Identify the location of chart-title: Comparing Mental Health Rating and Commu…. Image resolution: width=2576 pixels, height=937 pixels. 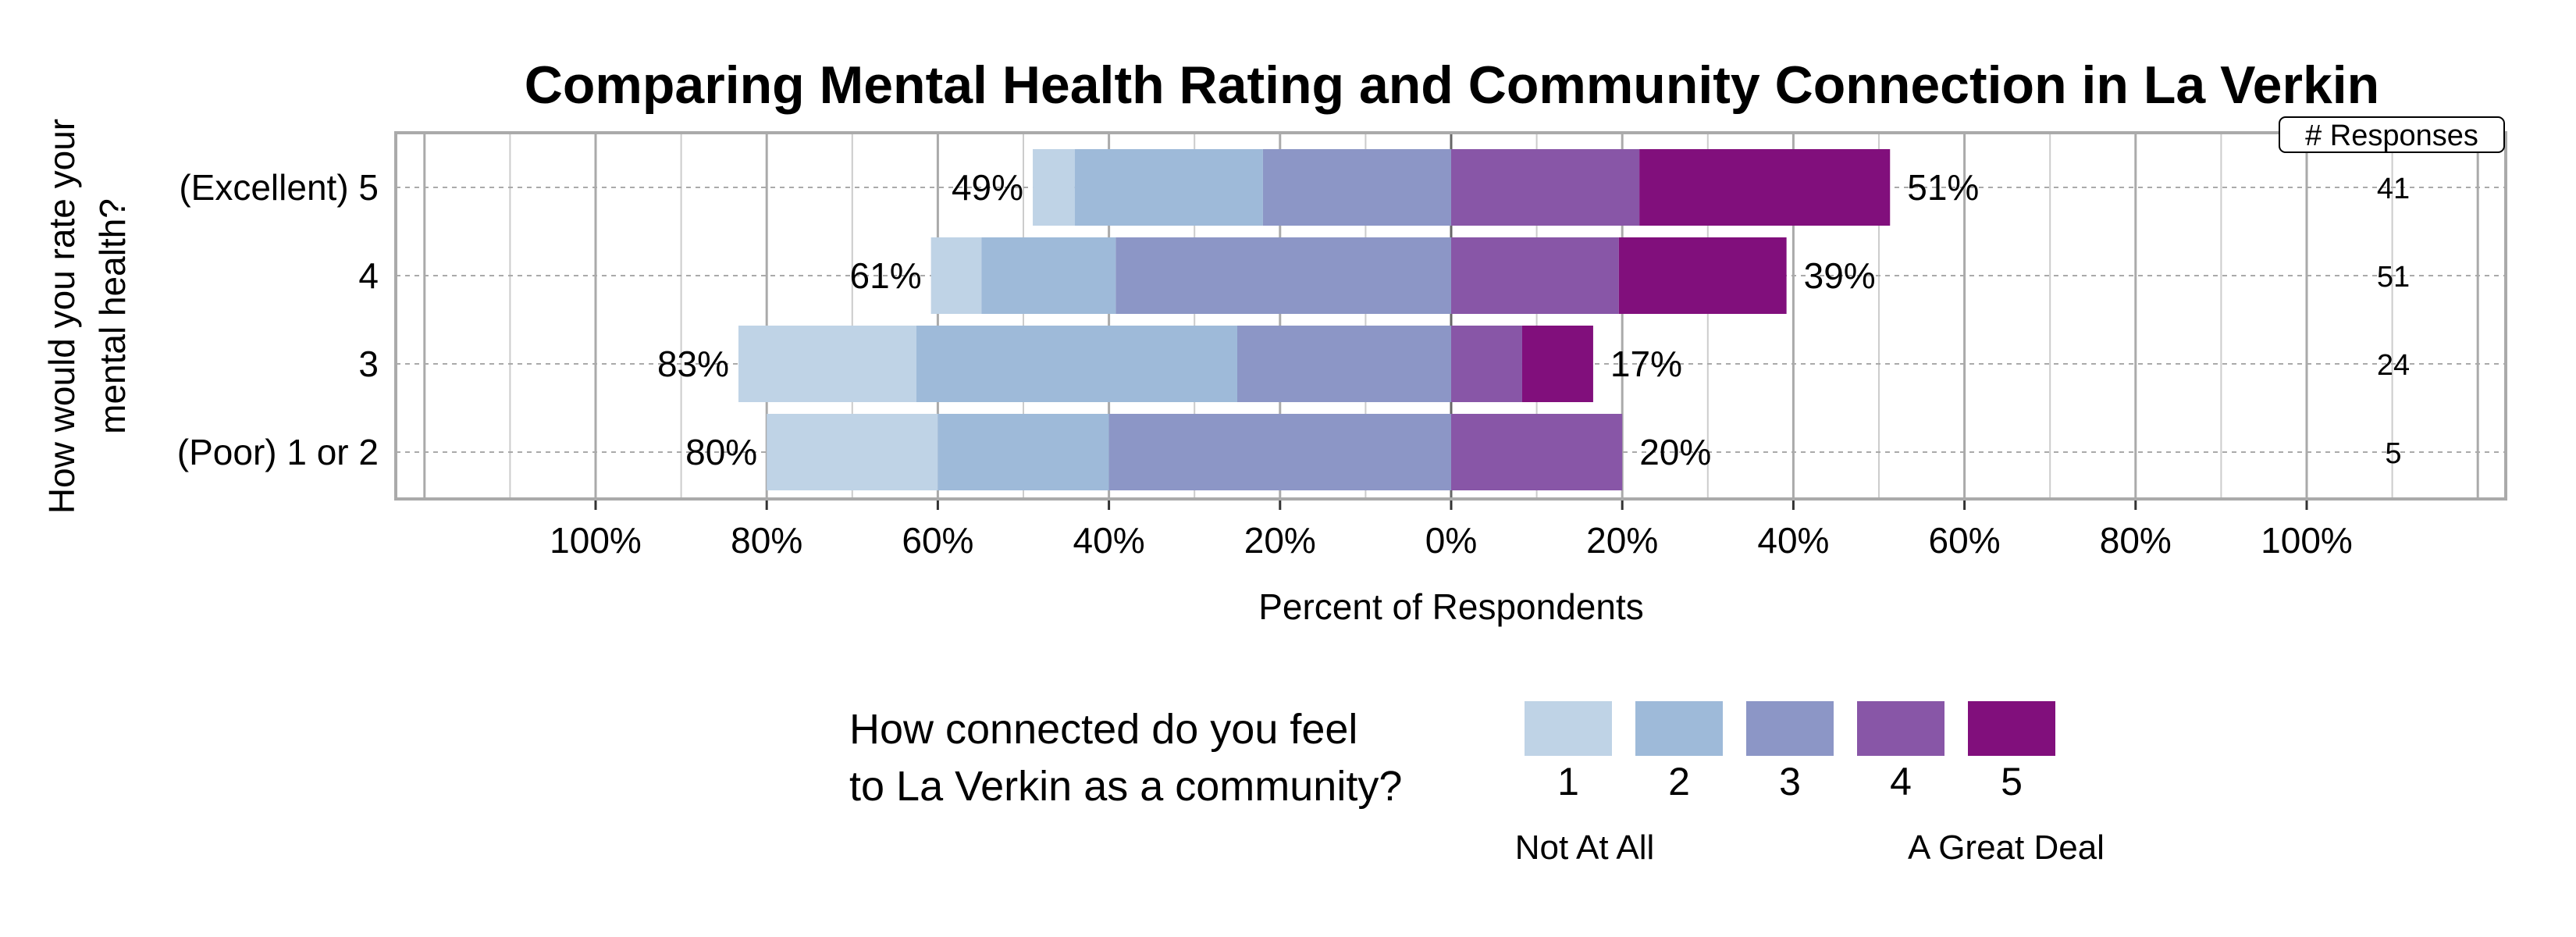
(1452, 85).